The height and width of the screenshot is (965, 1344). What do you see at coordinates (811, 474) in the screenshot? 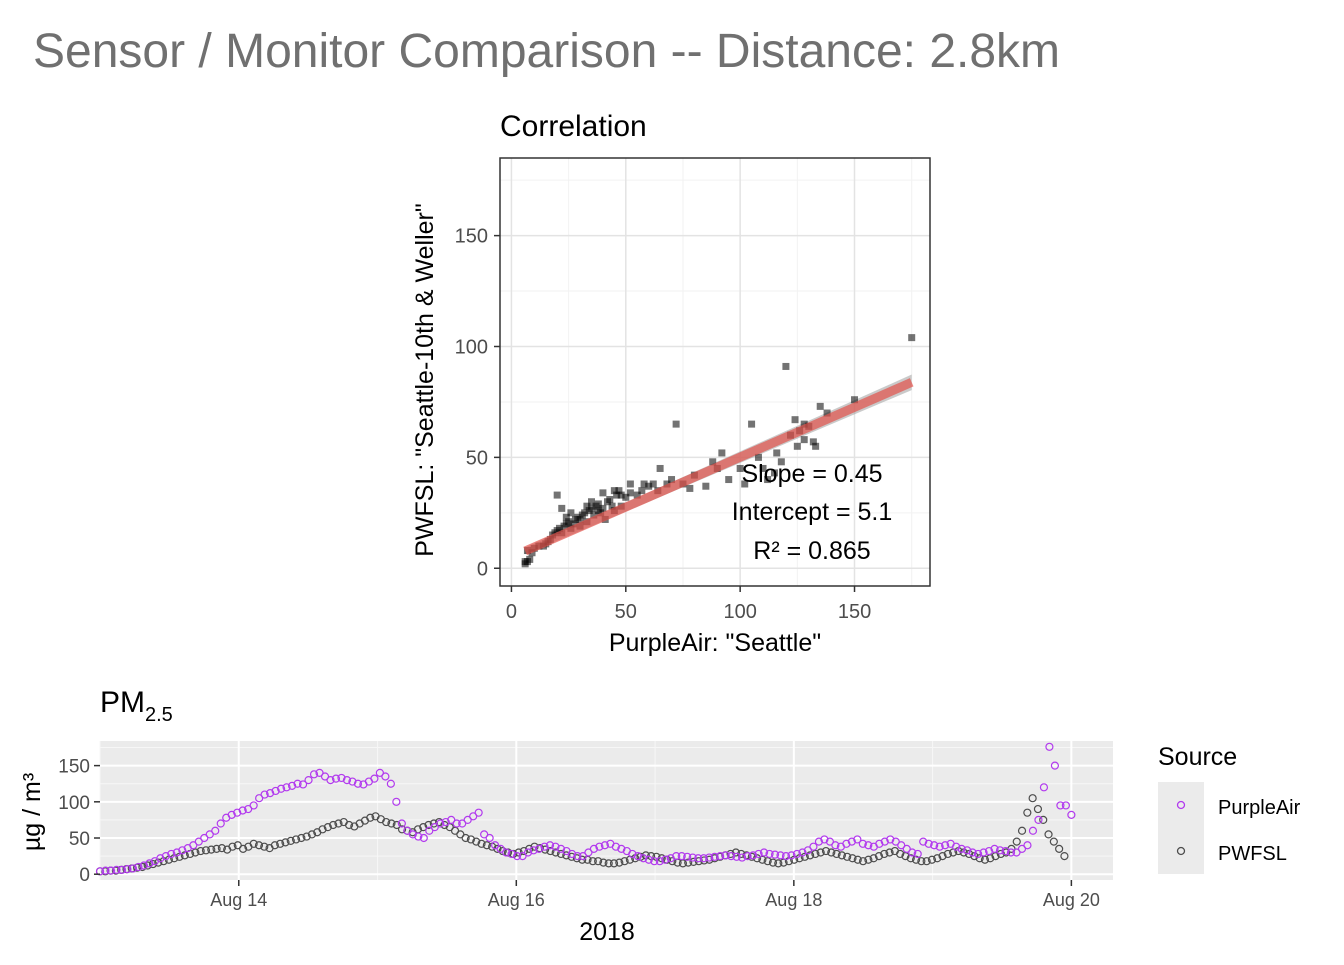
I see `stat-slope: Slope = 0.45` at bounding box center [811, 474].